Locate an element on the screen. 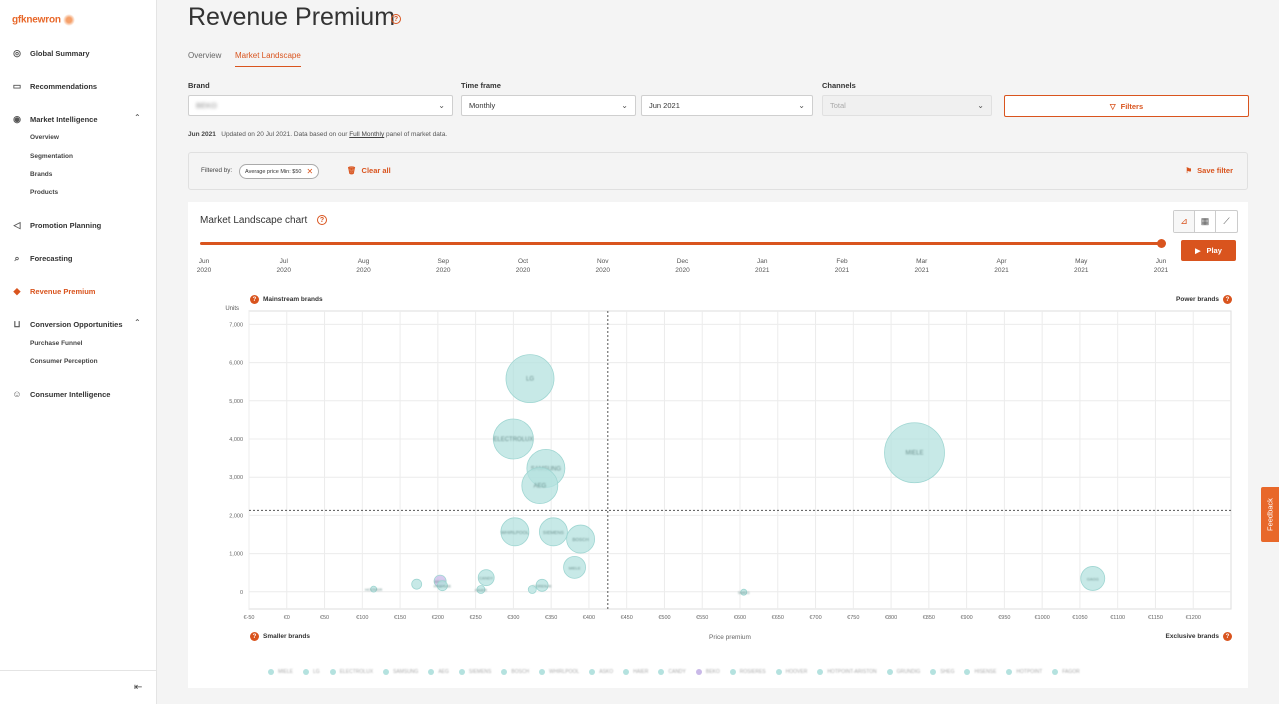  legend-item: HISENSE is located at coordinates (980, 672).